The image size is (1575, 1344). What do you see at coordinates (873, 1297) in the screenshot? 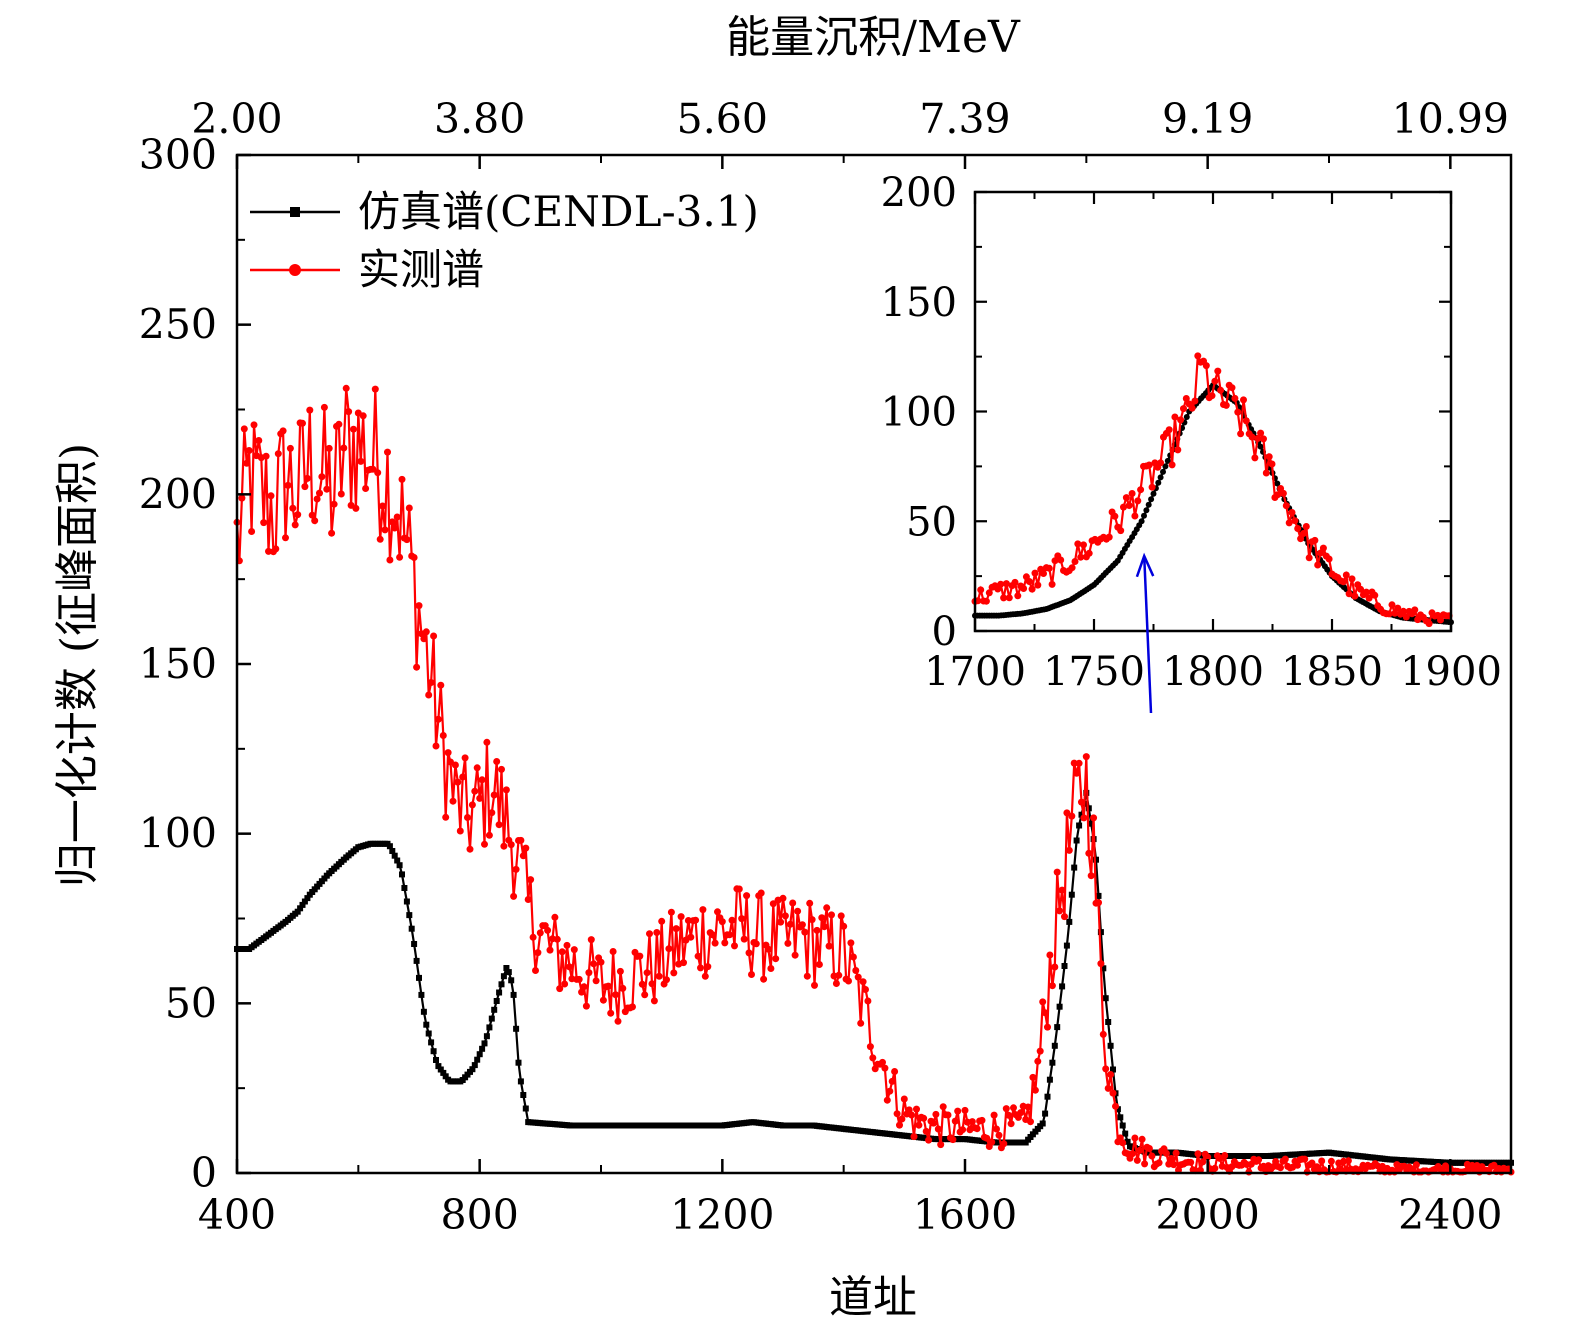
I see `bottom-axis-title: 道址` at bounding box center [873, 1297].